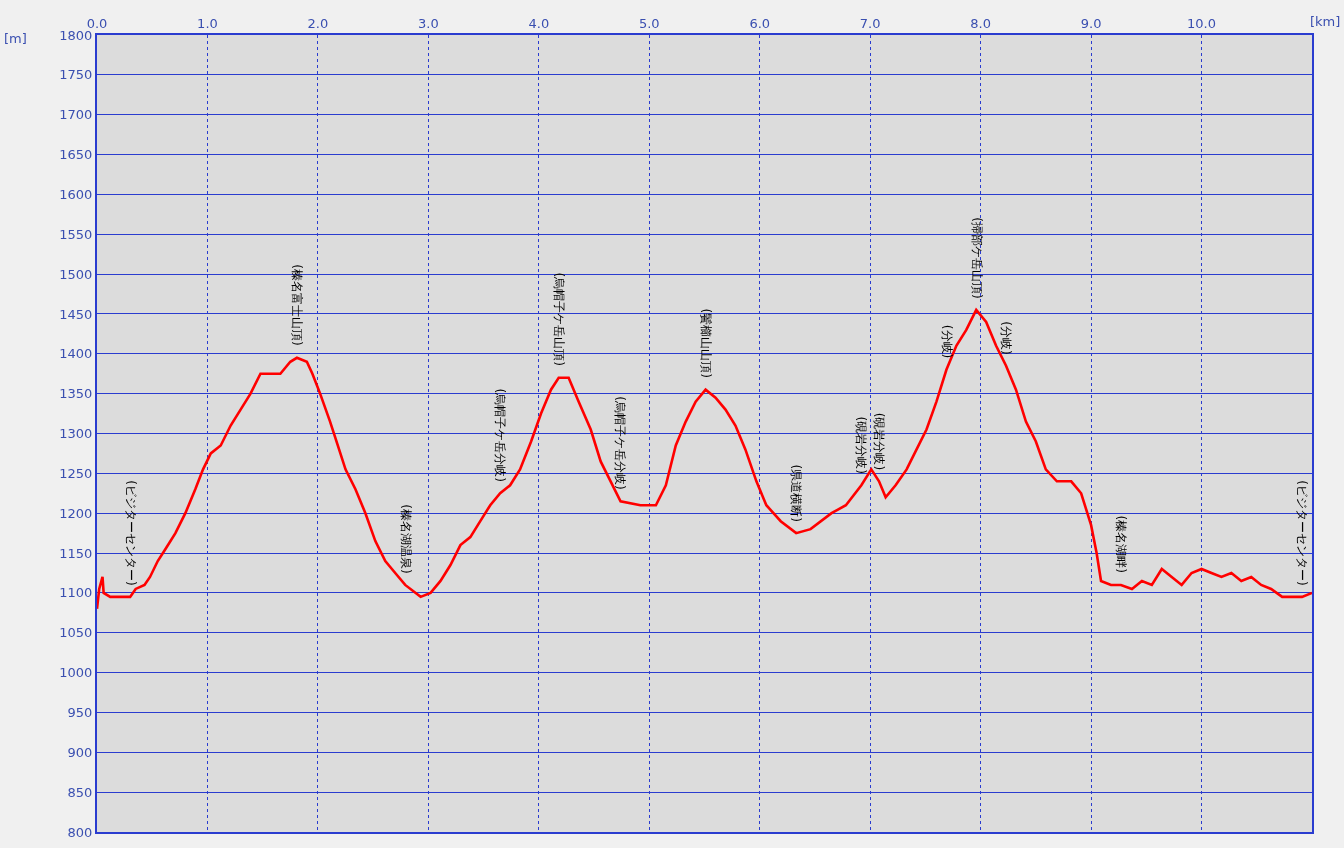  Describe the element at coordinates (76, 553) in the screenshot. I see `y-tick-label: 1150` at that location.